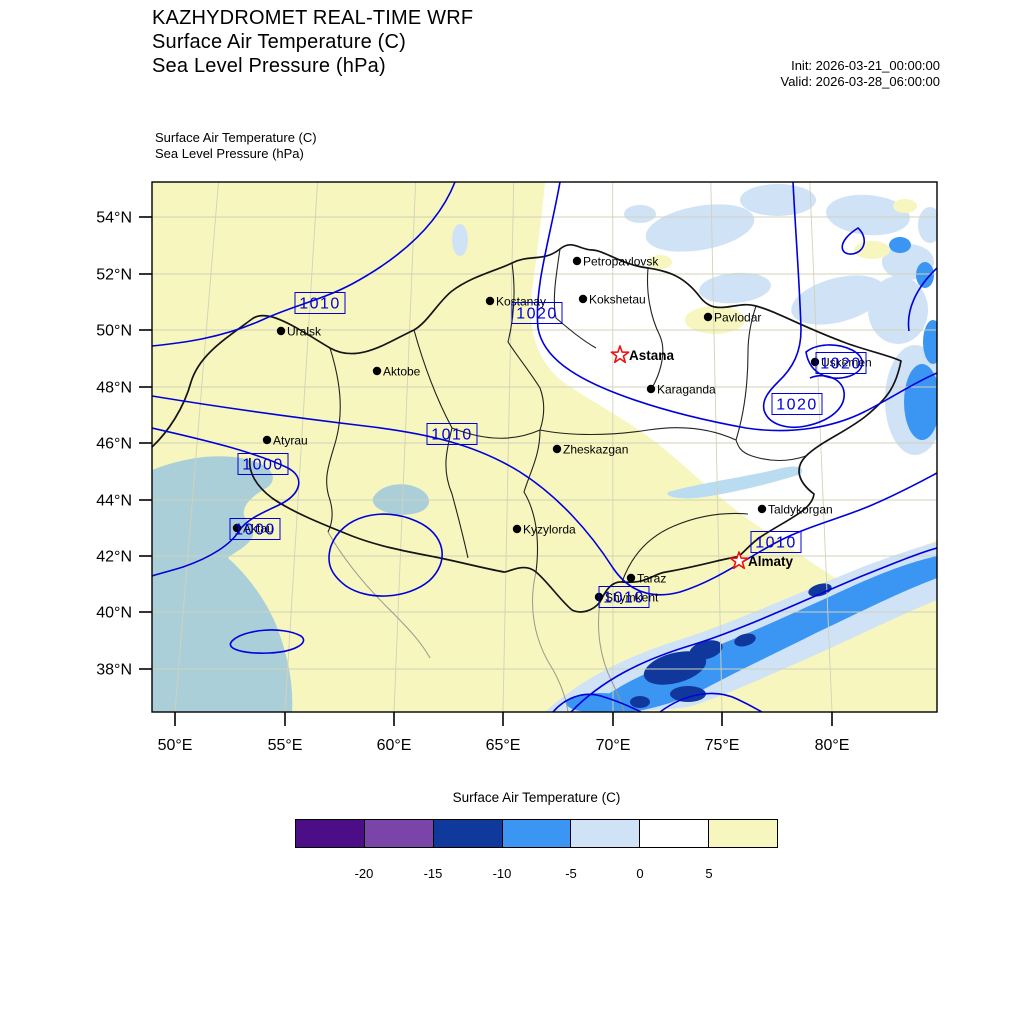 This screenshot has width=1024, height=1024. What do you see at coordinates (722, 745) in the screenshot?
I see `lon-tick-label: 75°E` at bounding box center [722, 745].